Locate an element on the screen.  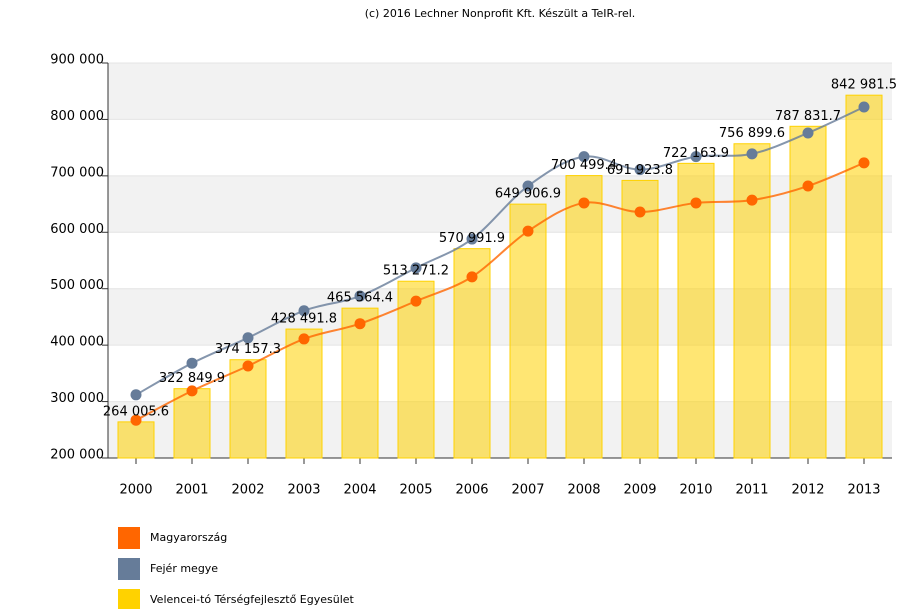
legend-label: Fejér megye is located at coordinates (184, 568).